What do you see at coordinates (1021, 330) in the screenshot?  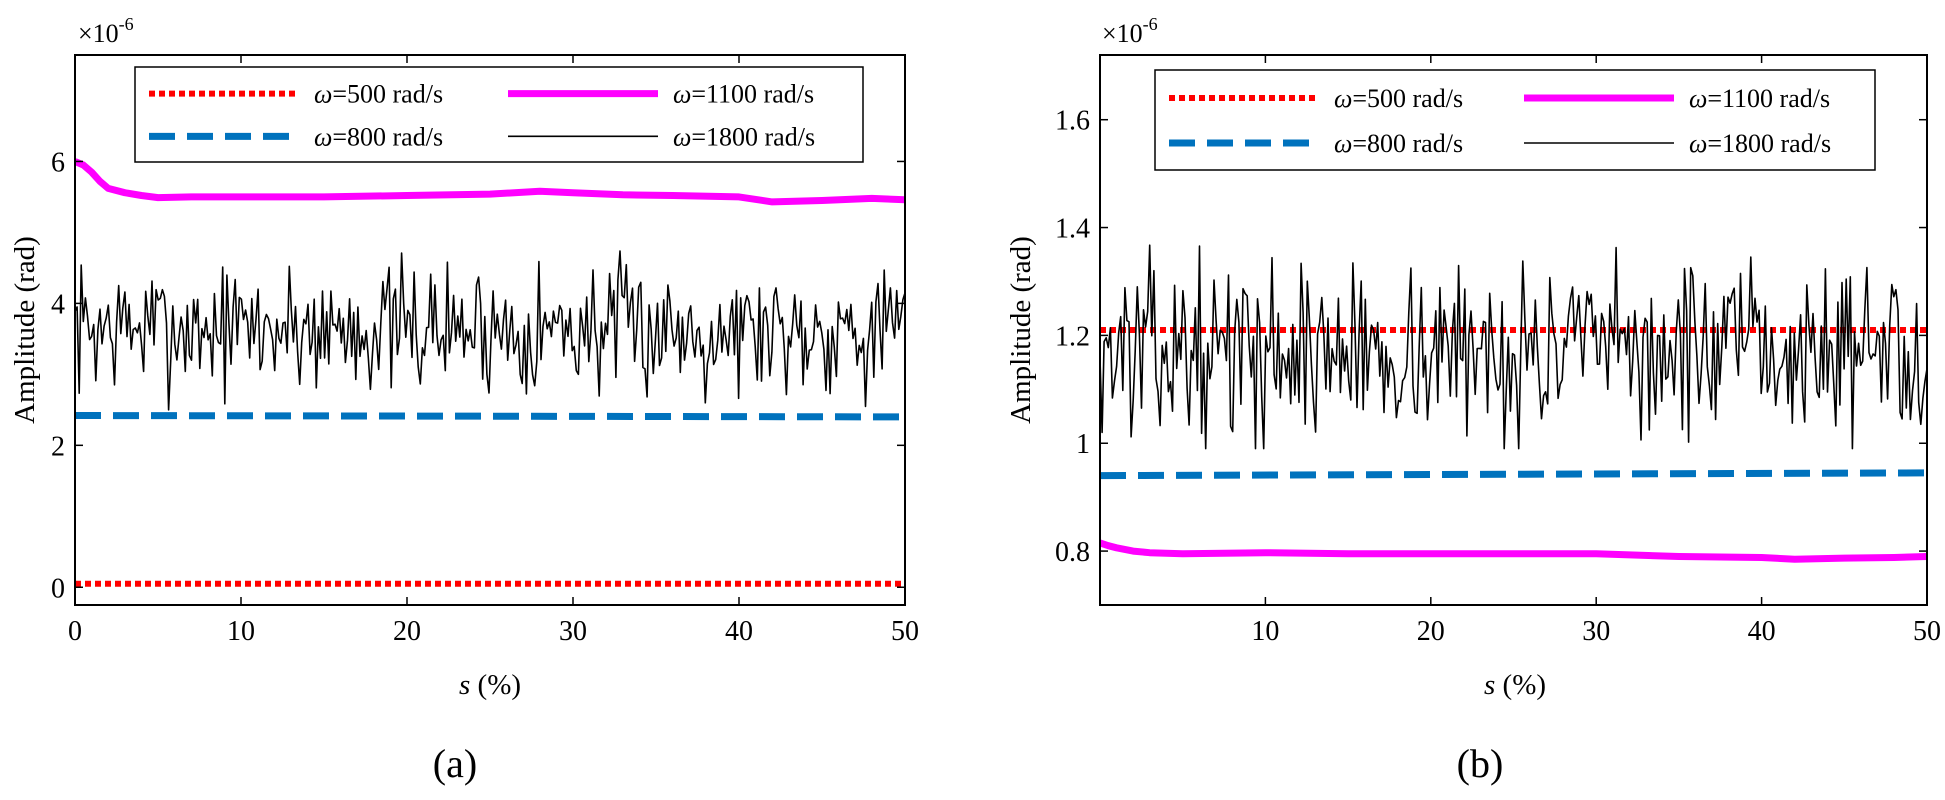 I see `panel-b-ylabel: Amplitude (rad)` at bounding box center [1021, 330].